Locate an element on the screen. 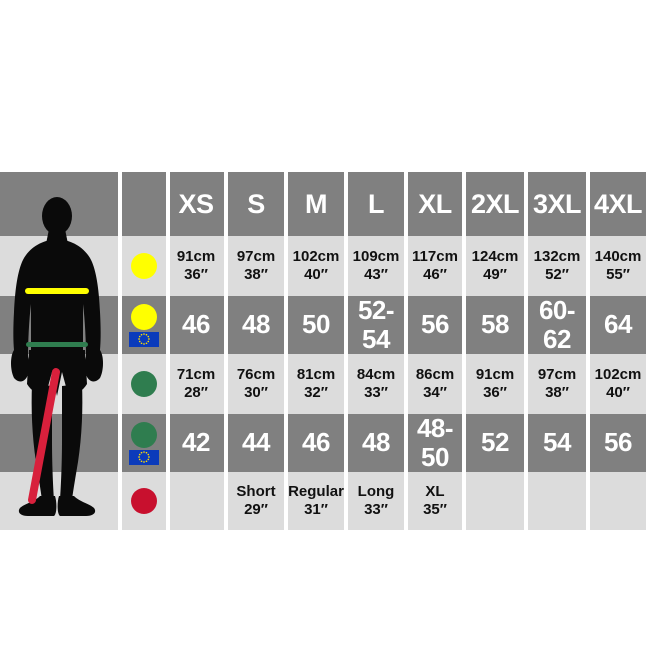 The height and width of the screenshot is (650, 650). cell-line-1: 58 is located at coordinates (495, 324).